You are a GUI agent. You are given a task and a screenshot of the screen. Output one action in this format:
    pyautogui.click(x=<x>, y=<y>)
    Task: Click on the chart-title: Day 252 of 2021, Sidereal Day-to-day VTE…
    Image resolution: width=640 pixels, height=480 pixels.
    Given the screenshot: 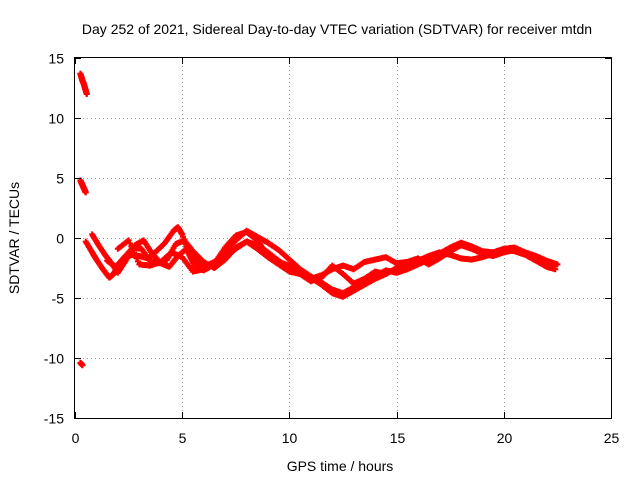 What is the action you would take?
    pyautogui.click(x=337, y=29)
    